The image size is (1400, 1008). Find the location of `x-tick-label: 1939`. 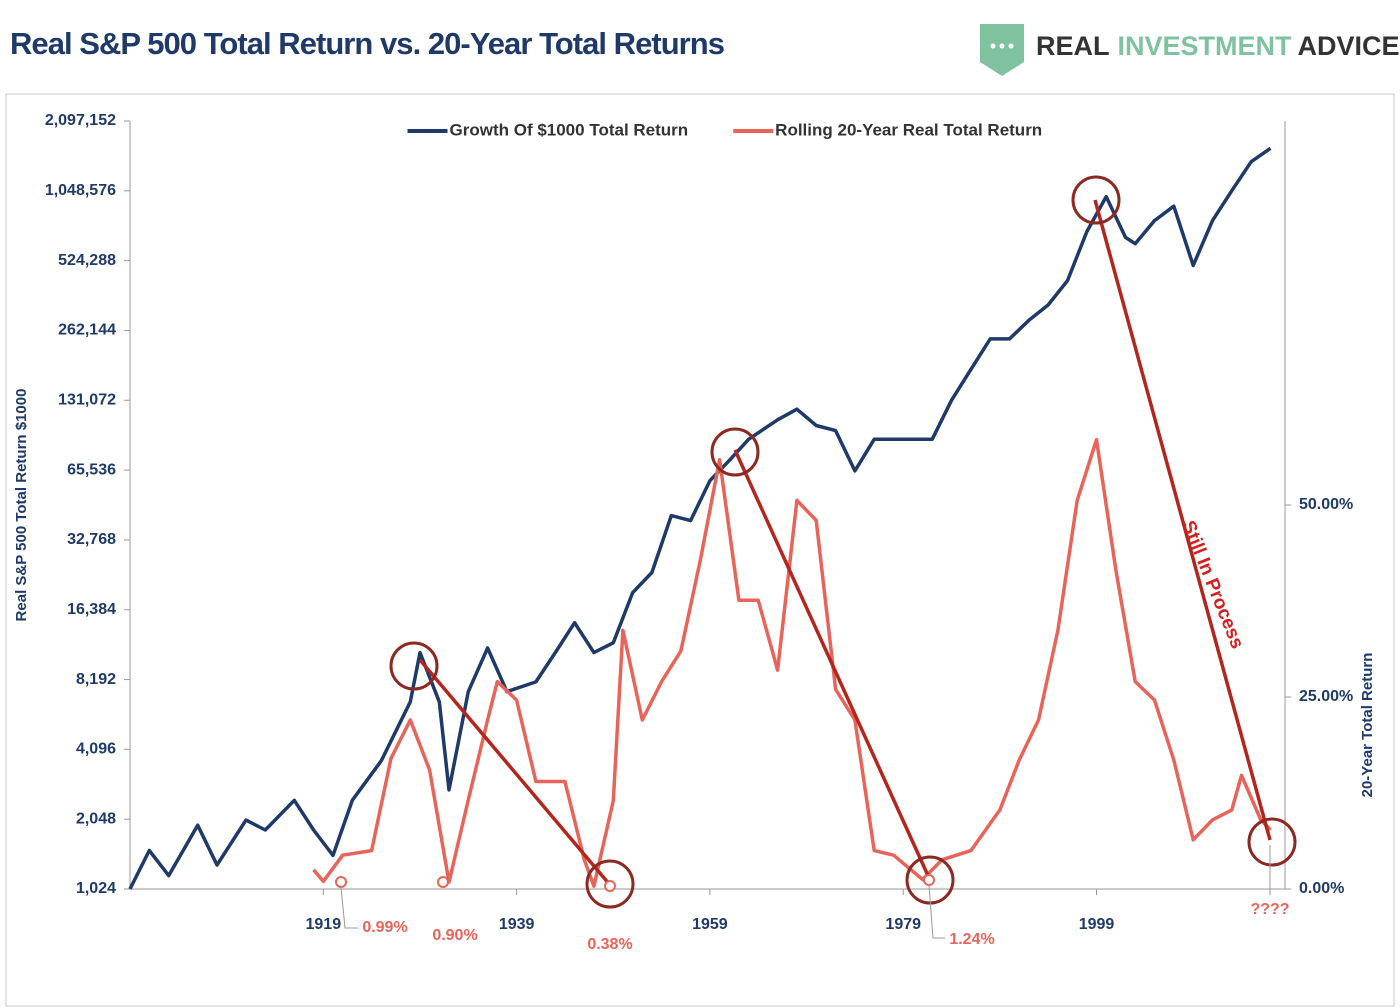

x-tick-label: 1939 is located at coordinates (517, 924).